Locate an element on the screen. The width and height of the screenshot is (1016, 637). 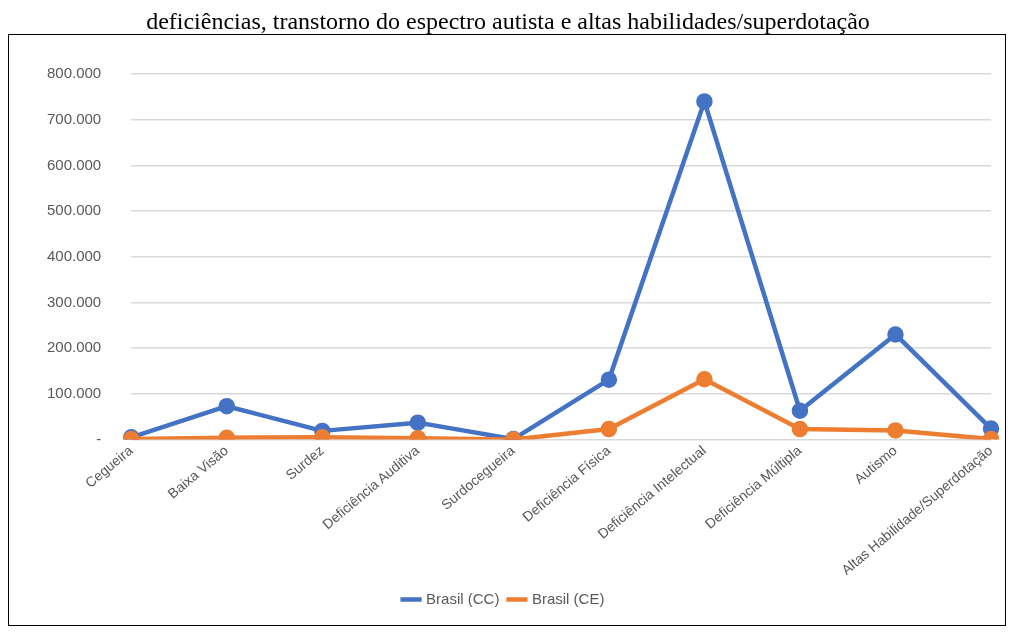
y-tick-label: - is located at coordinates (99, 438).